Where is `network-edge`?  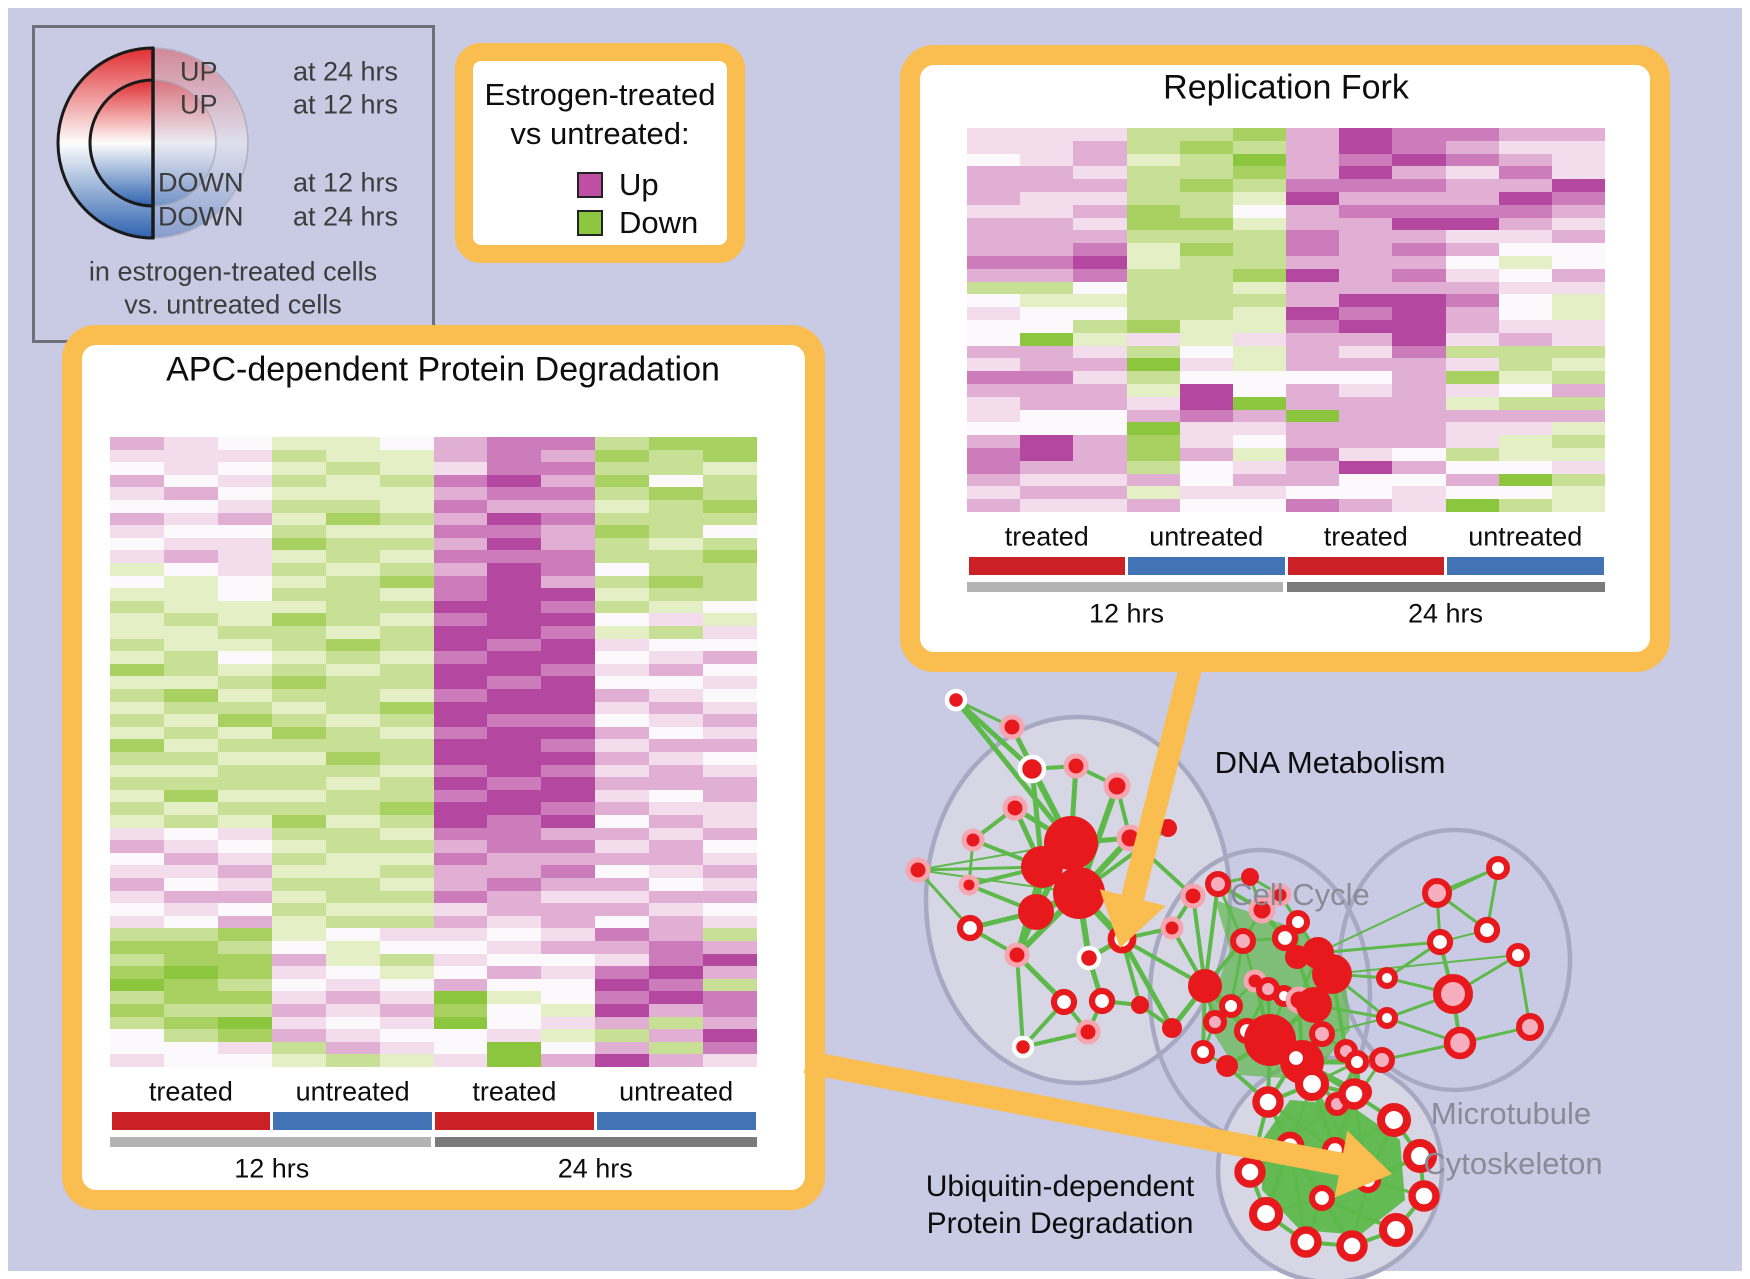 network-edge is located at coordinates (998, 881).